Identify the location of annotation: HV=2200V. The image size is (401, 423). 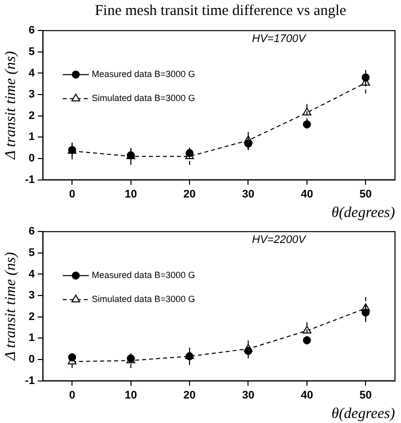
(280, 240).